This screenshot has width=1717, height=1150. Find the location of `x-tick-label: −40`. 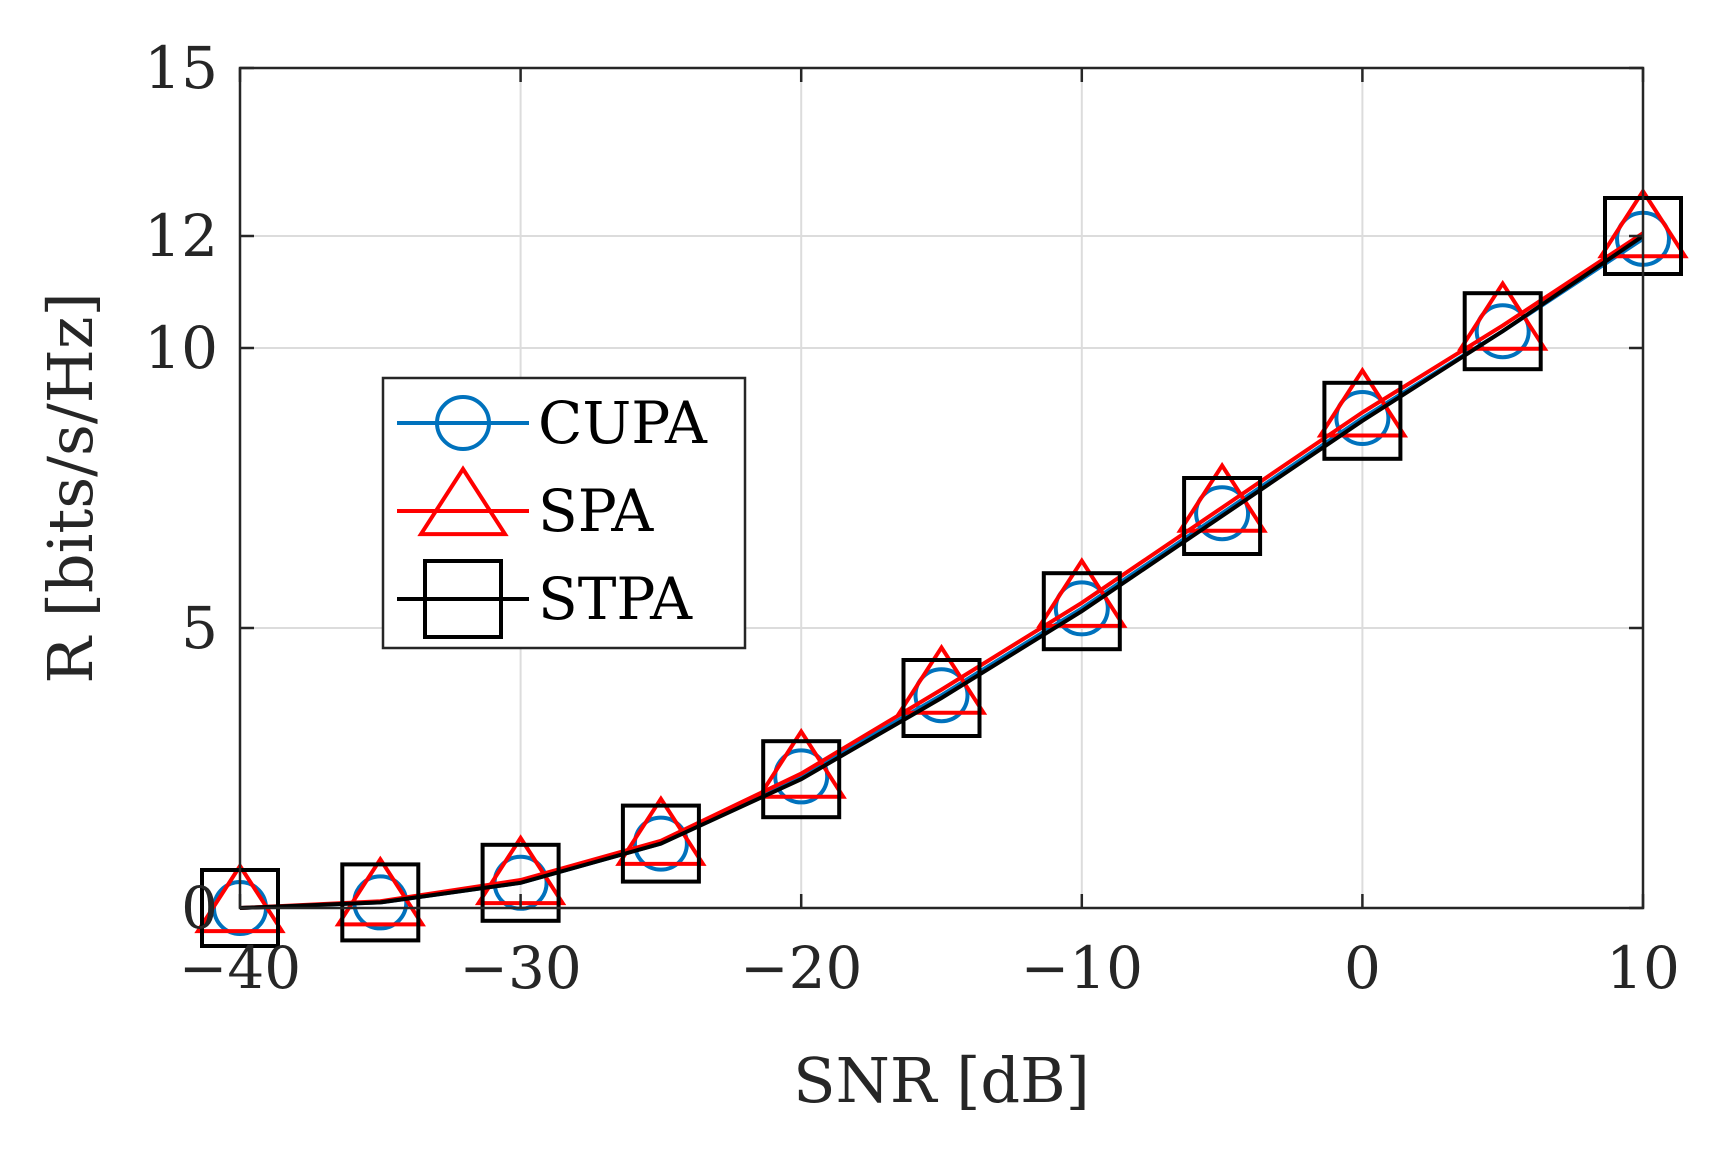

x-tick-label: −40 is located at coordinates (240, 968).